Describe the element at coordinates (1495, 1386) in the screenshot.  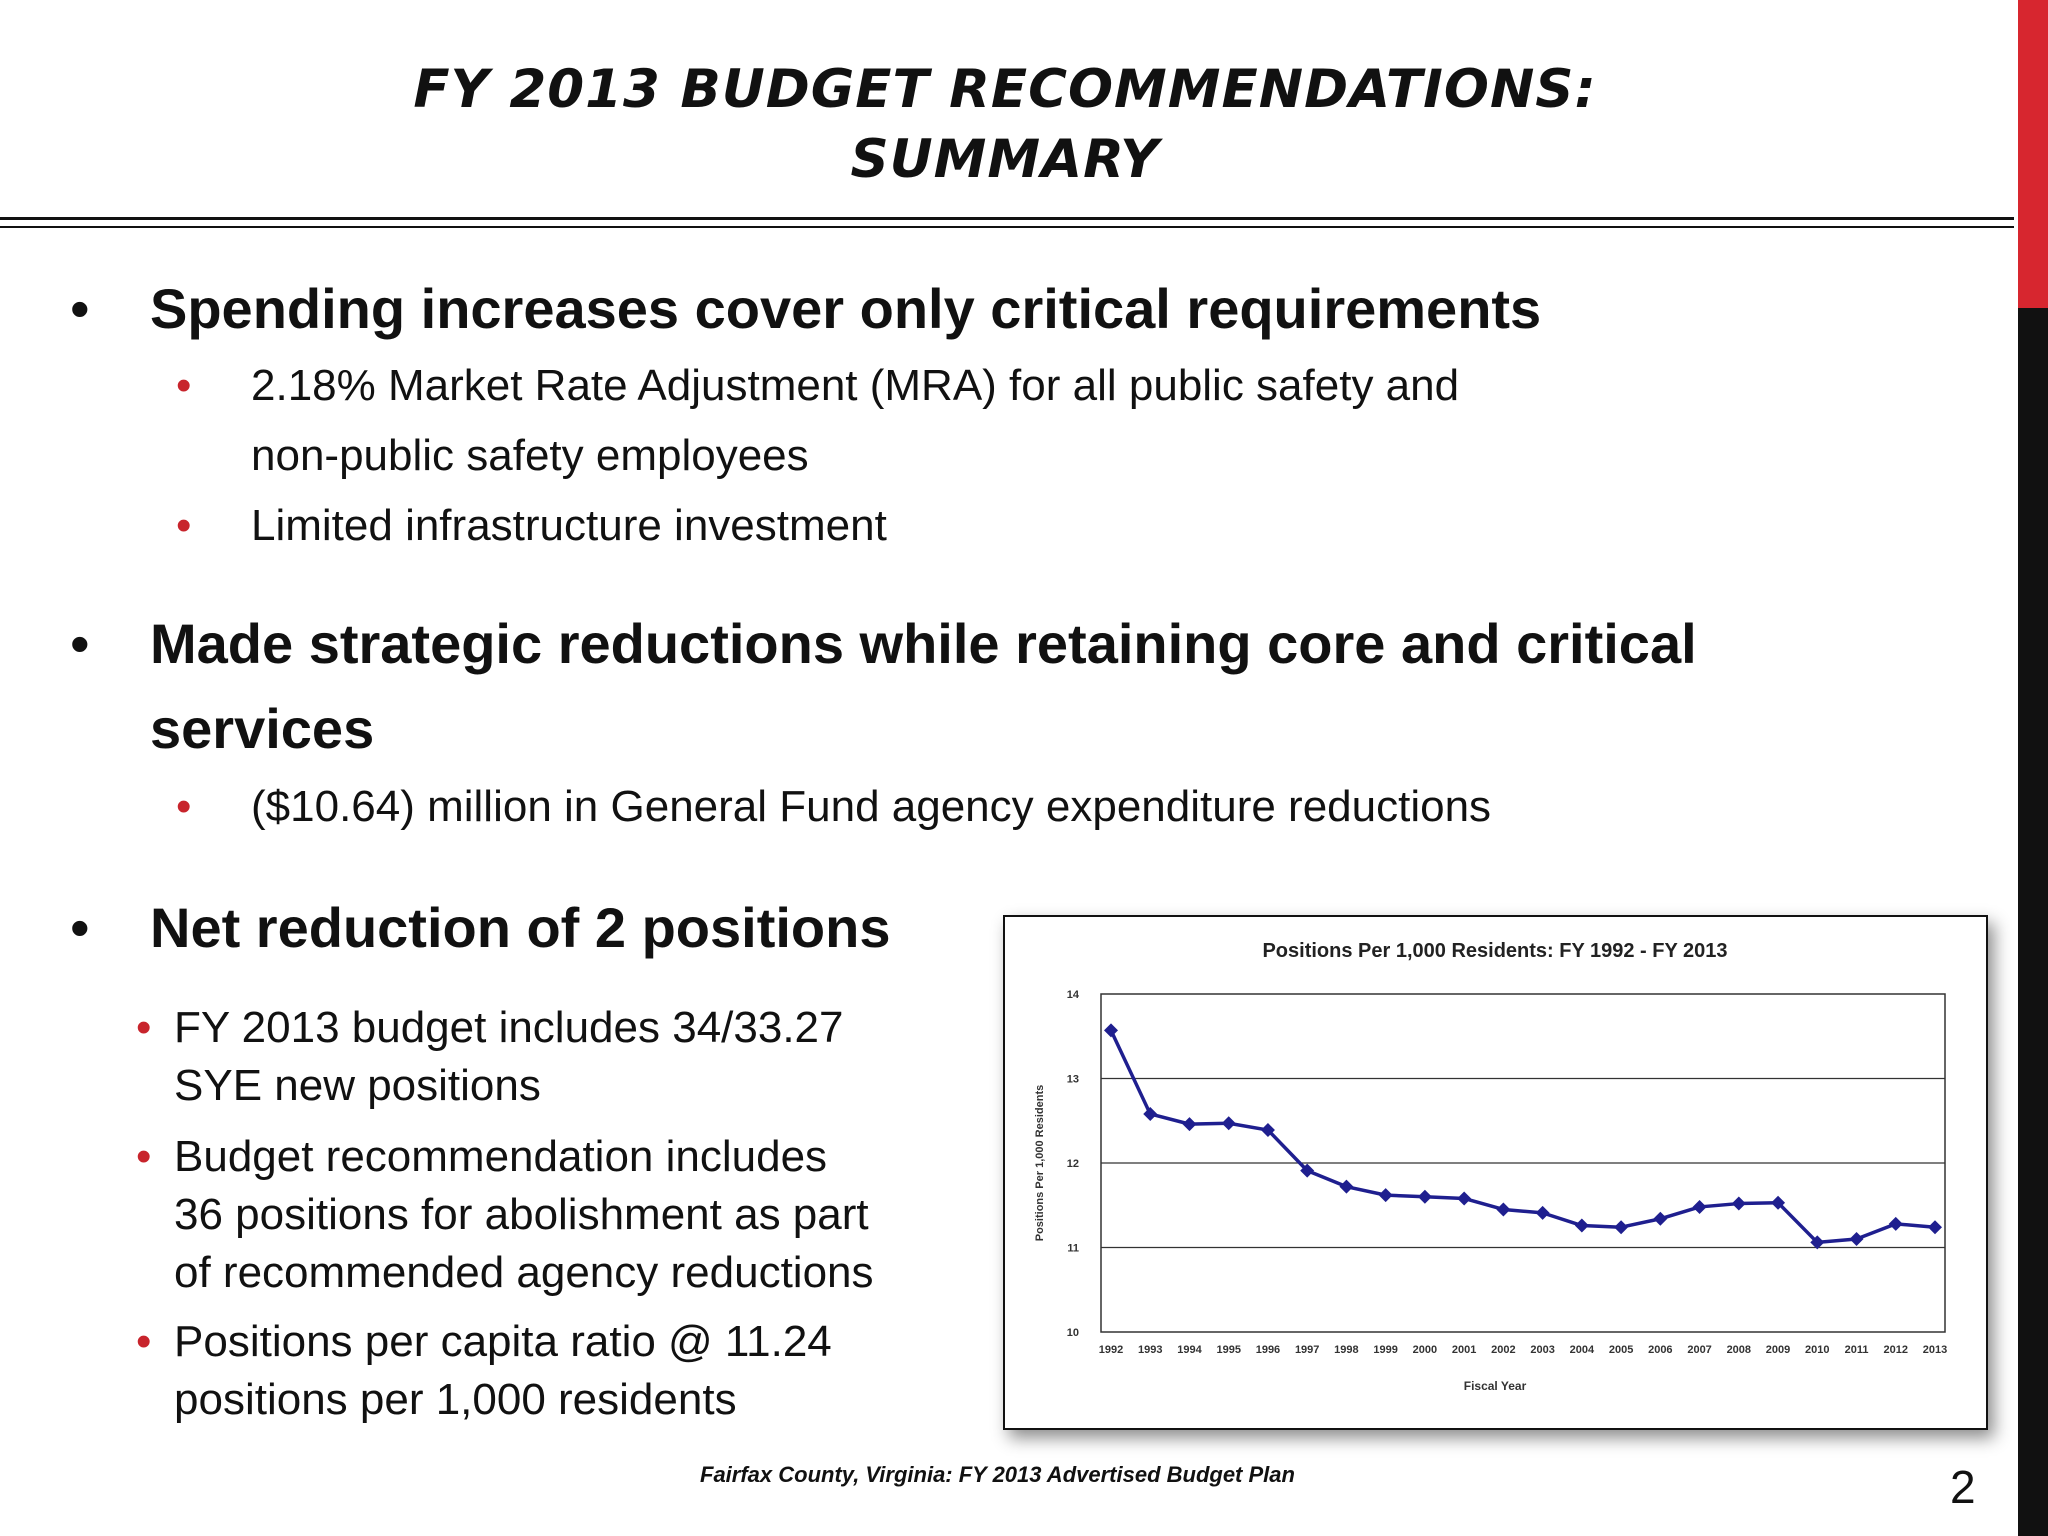
I see `x-axis-label: Fiscal Year` at that location.